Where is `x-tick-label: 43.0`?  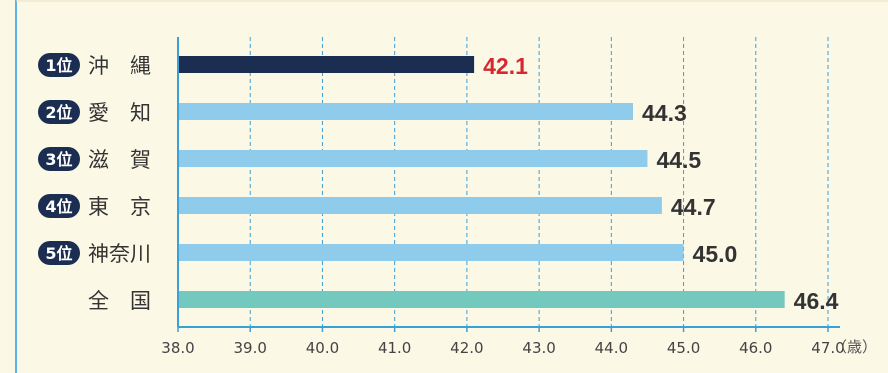 x-tick-label: 43.0 is located at coordinates (538, 348).